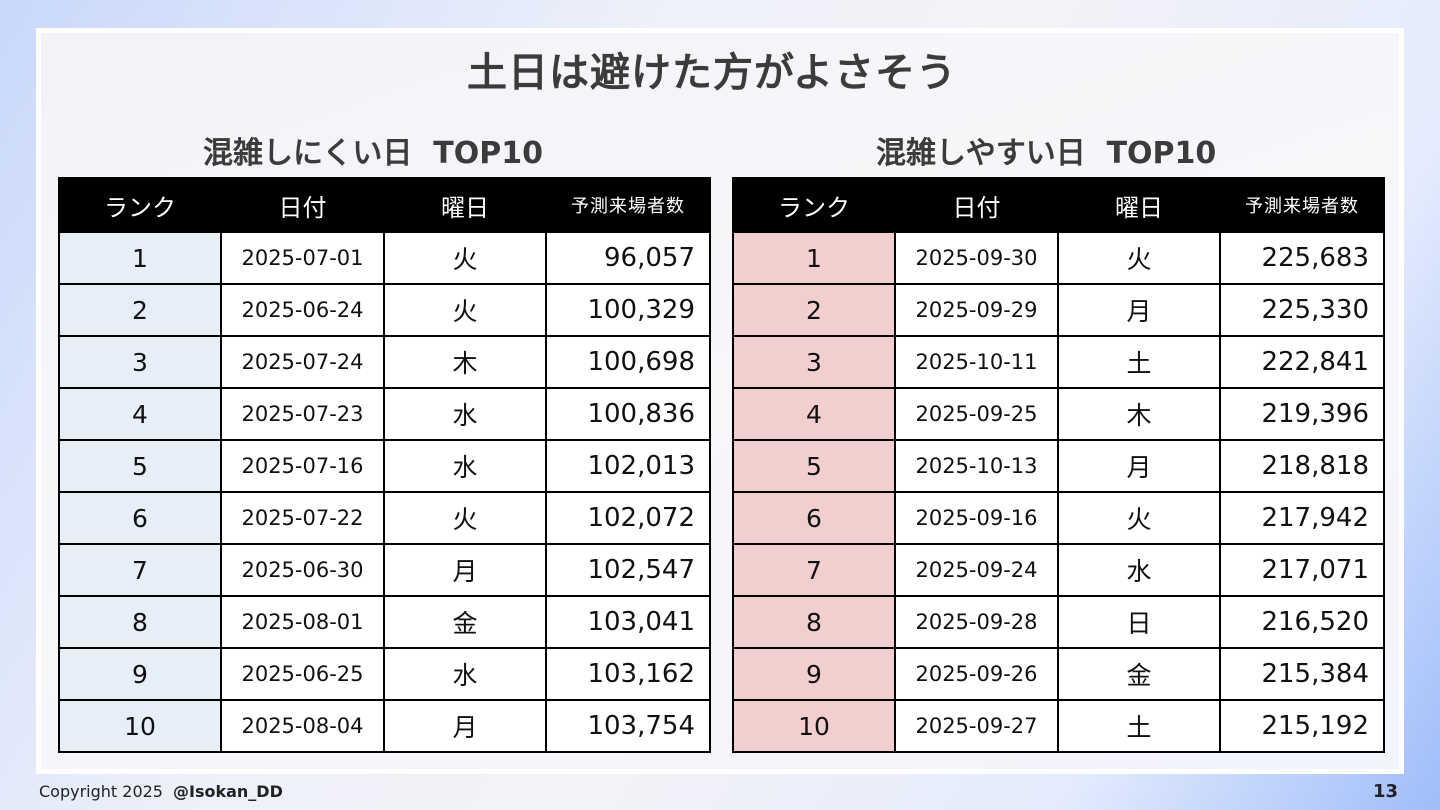  I want to click on date-cell: 2025-06-25, so click(302, 674).